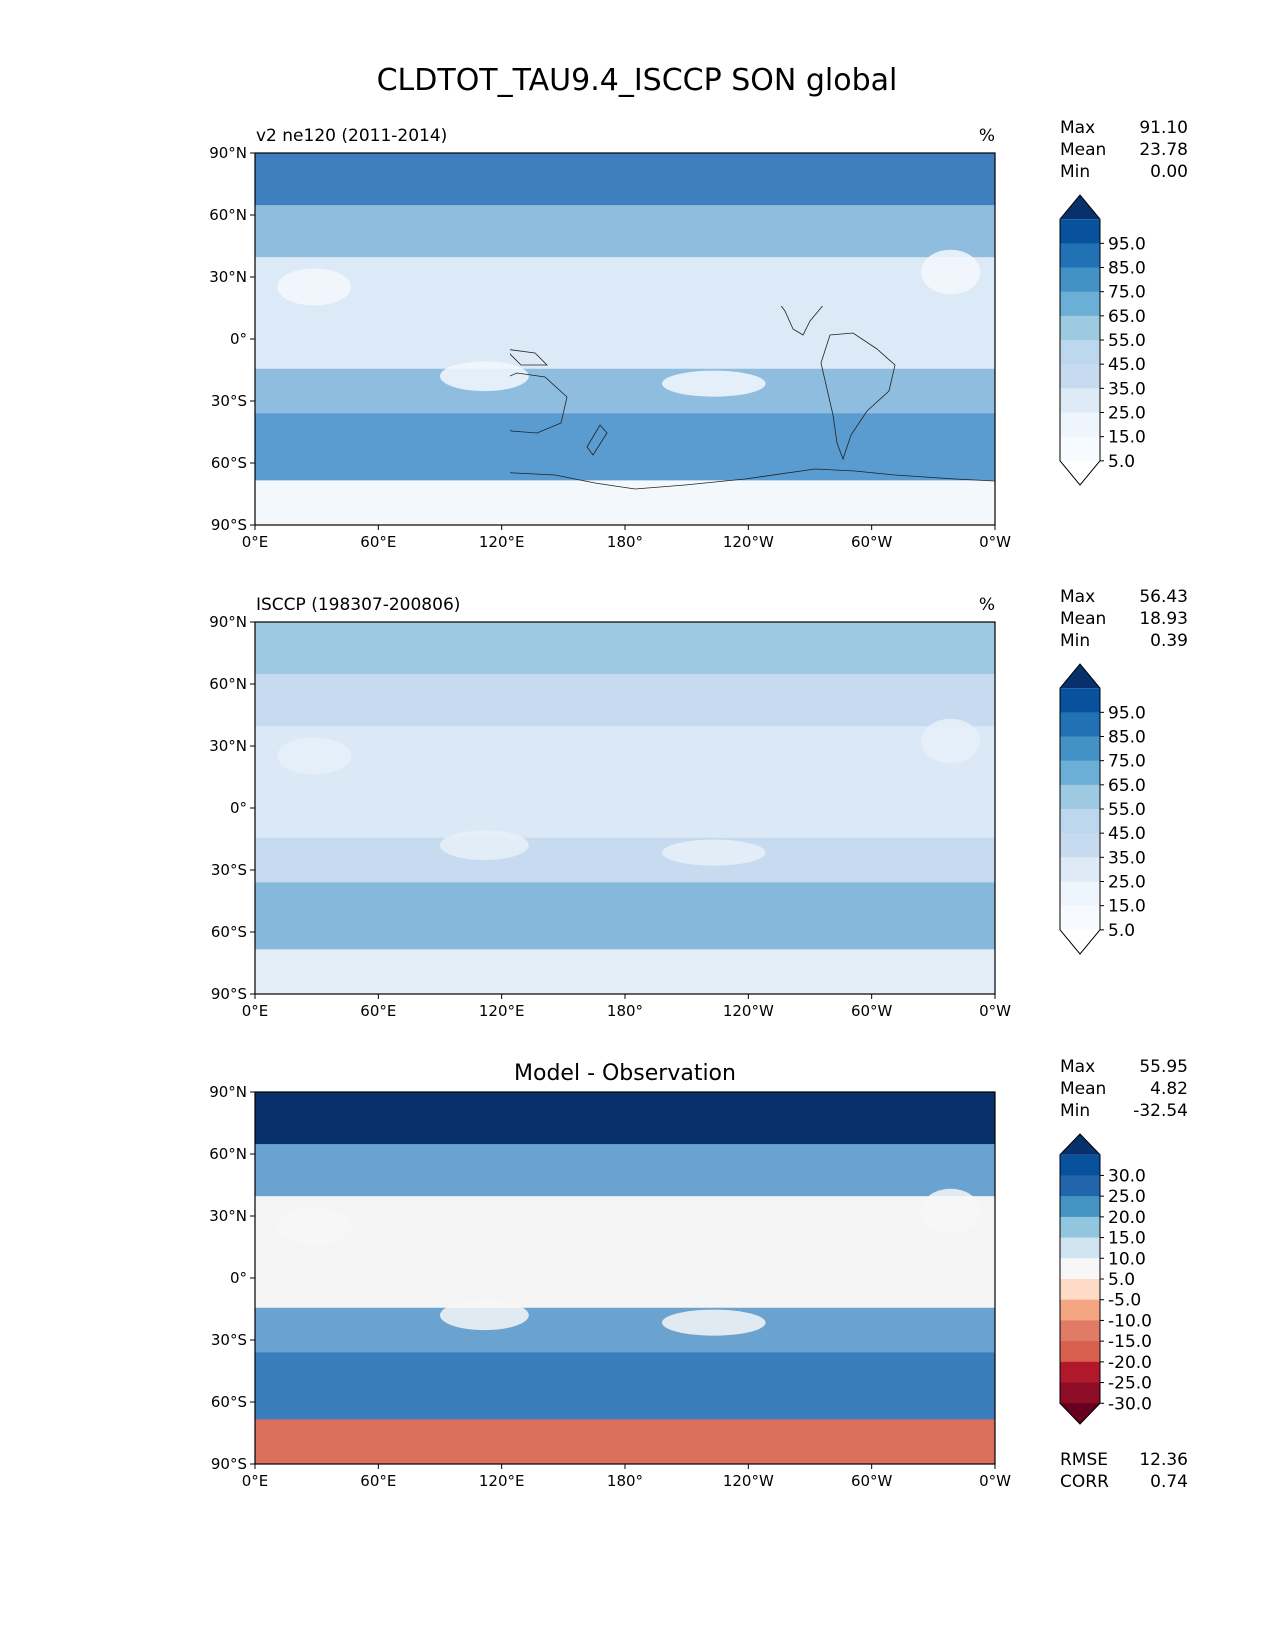  What do you see at coordinates (1083, 150) in the screenshot?
I see `stat-label: Mean` at bounding box center [1083, 150].